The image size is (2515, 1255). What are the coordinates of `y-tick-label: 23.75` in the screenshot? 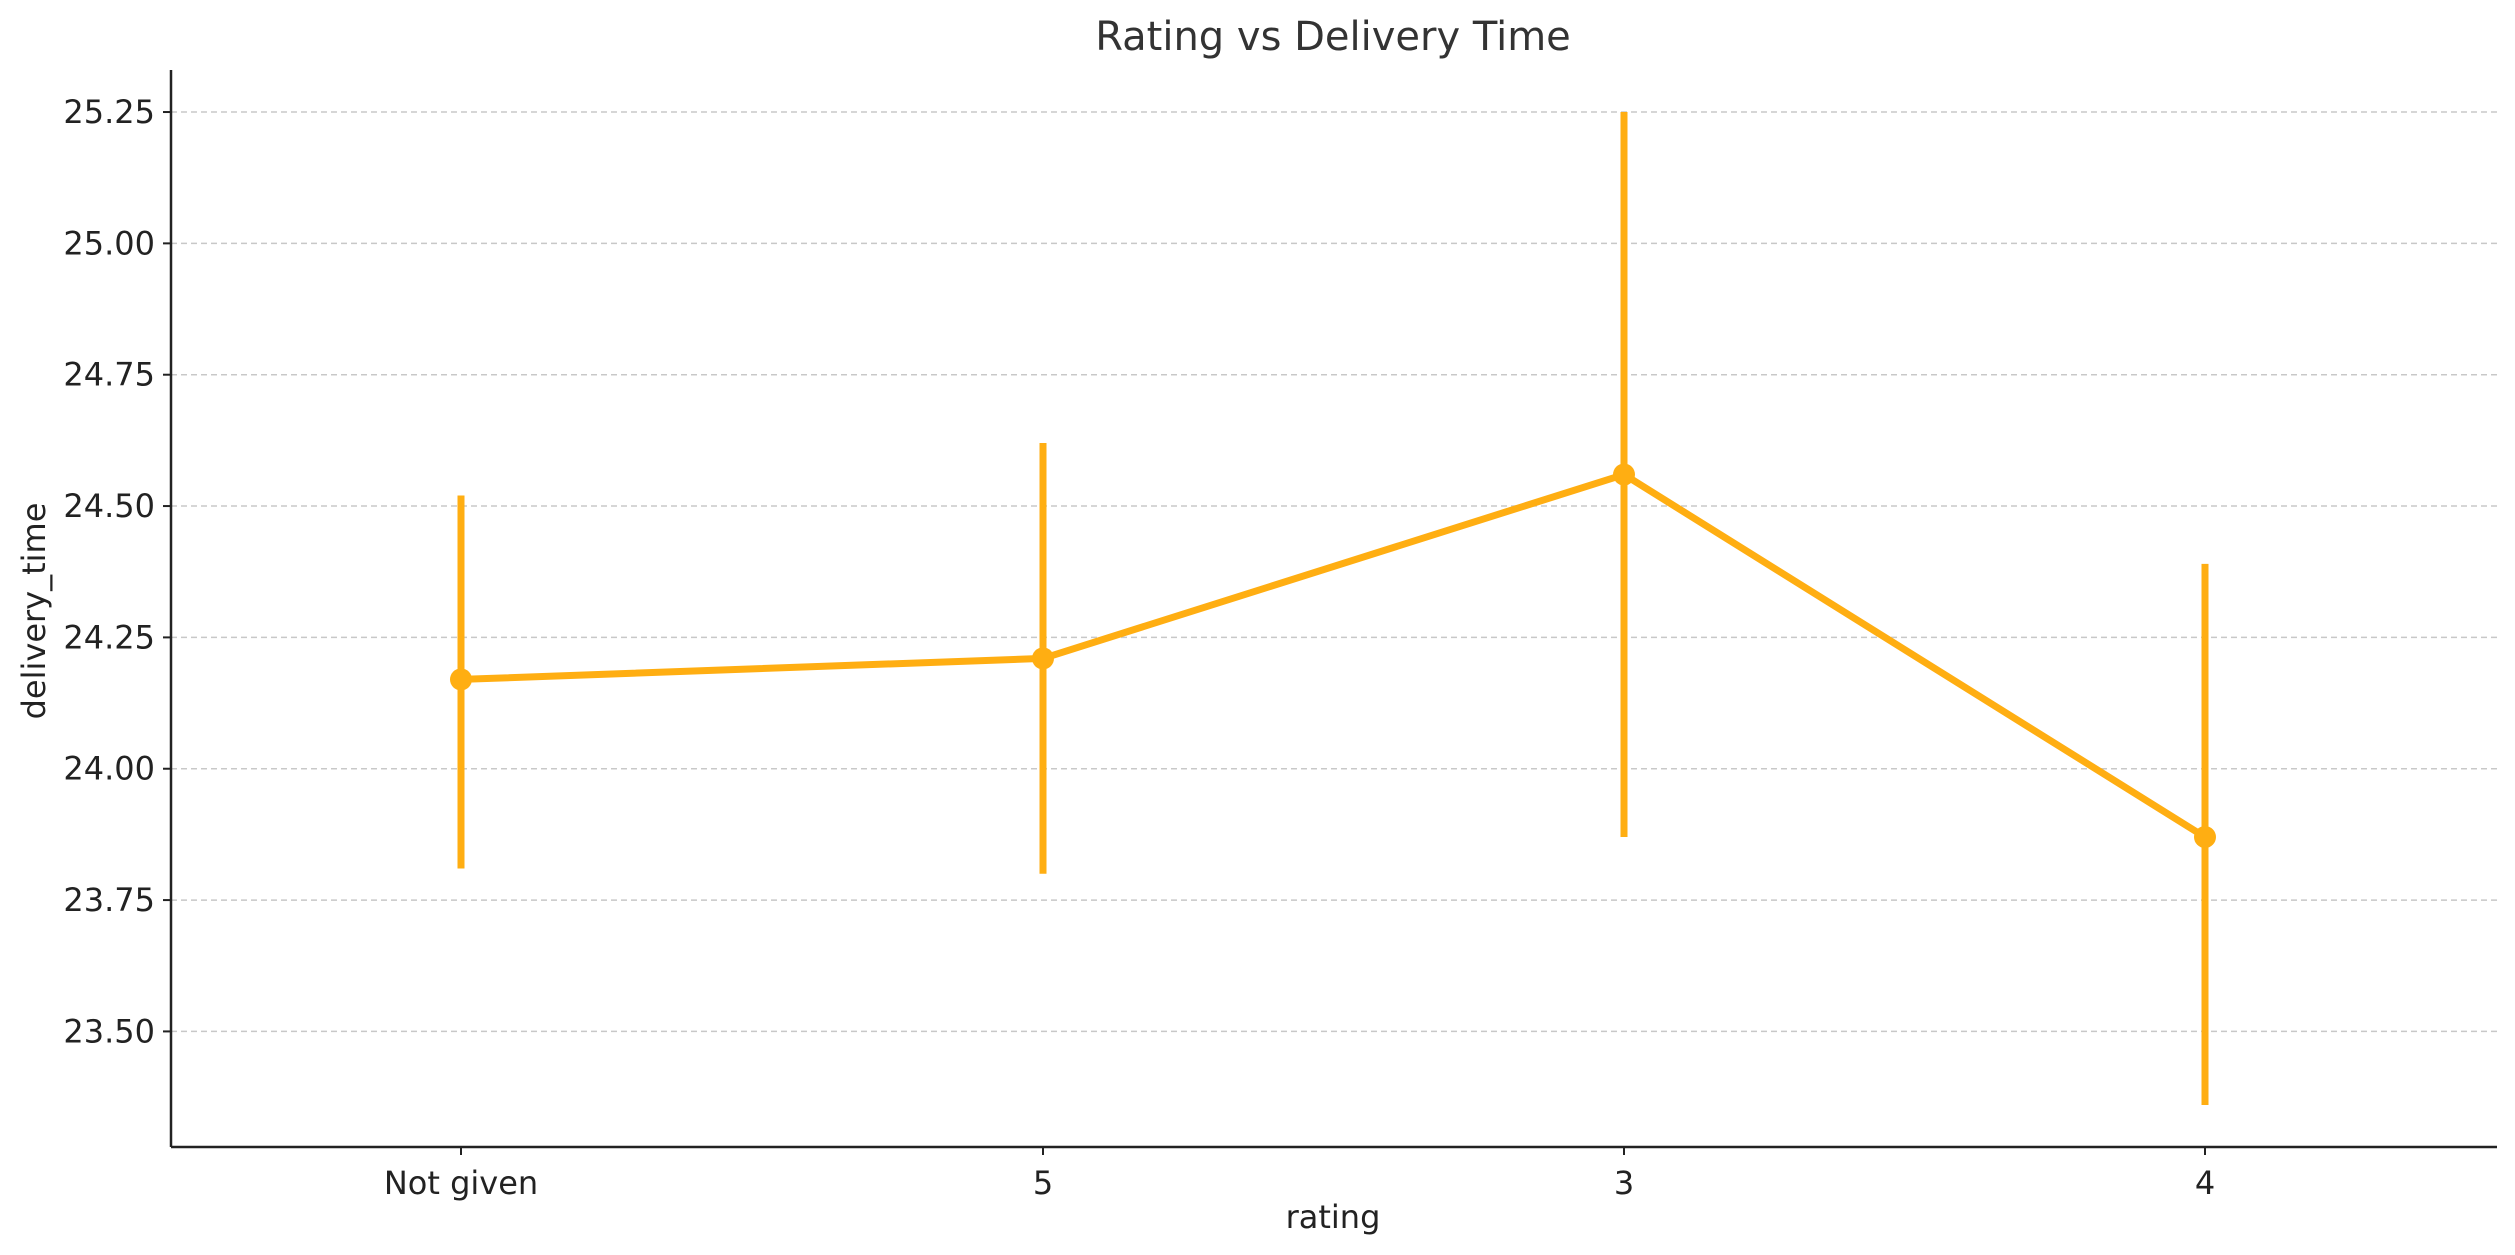 It's located at (109, 900).